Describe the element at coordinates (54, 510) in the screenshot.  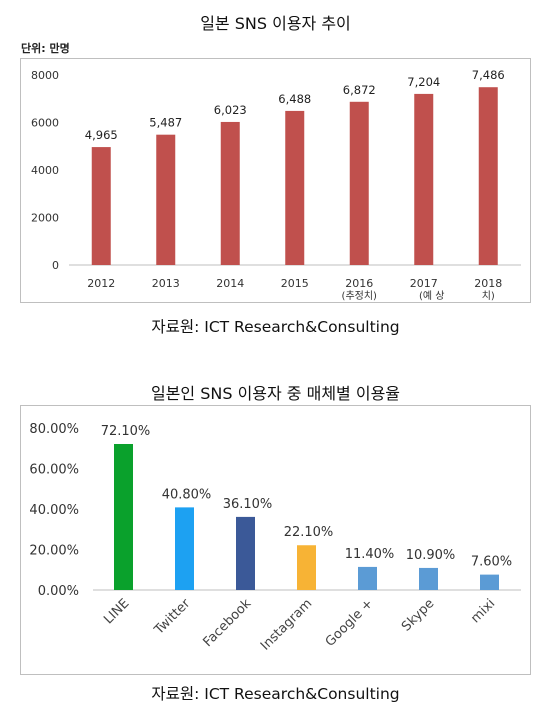
I see `y-tick-label: 40.00%` at that location.